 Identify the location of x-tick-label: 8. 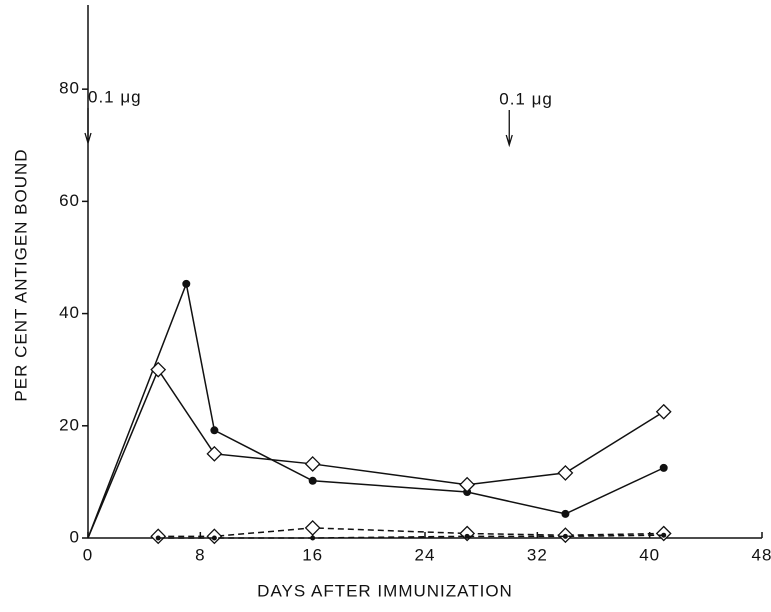
(200, 554).